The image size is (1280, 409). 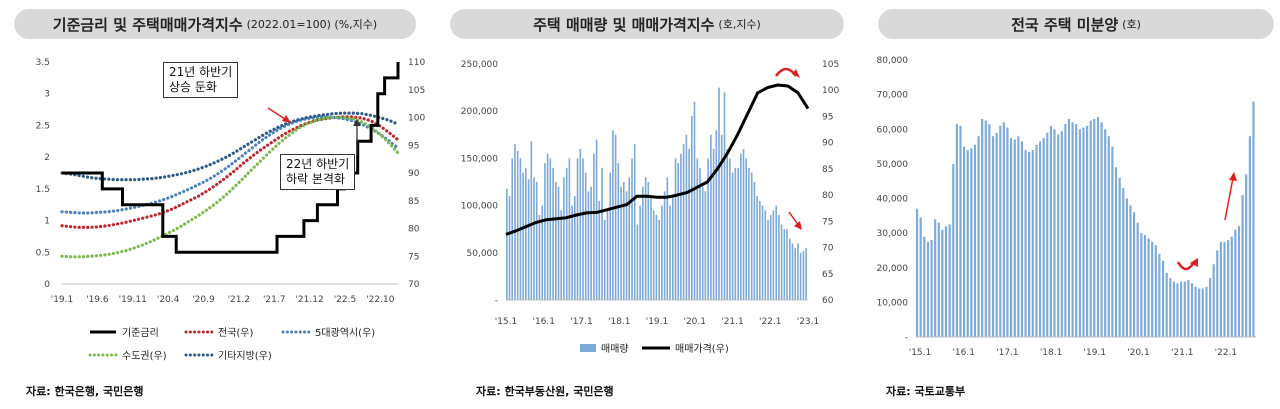 What do you see at coordinates (657, 322) in the screenshot?
I see `x-tick-label: '19.1` at bounding box center [657, 322].